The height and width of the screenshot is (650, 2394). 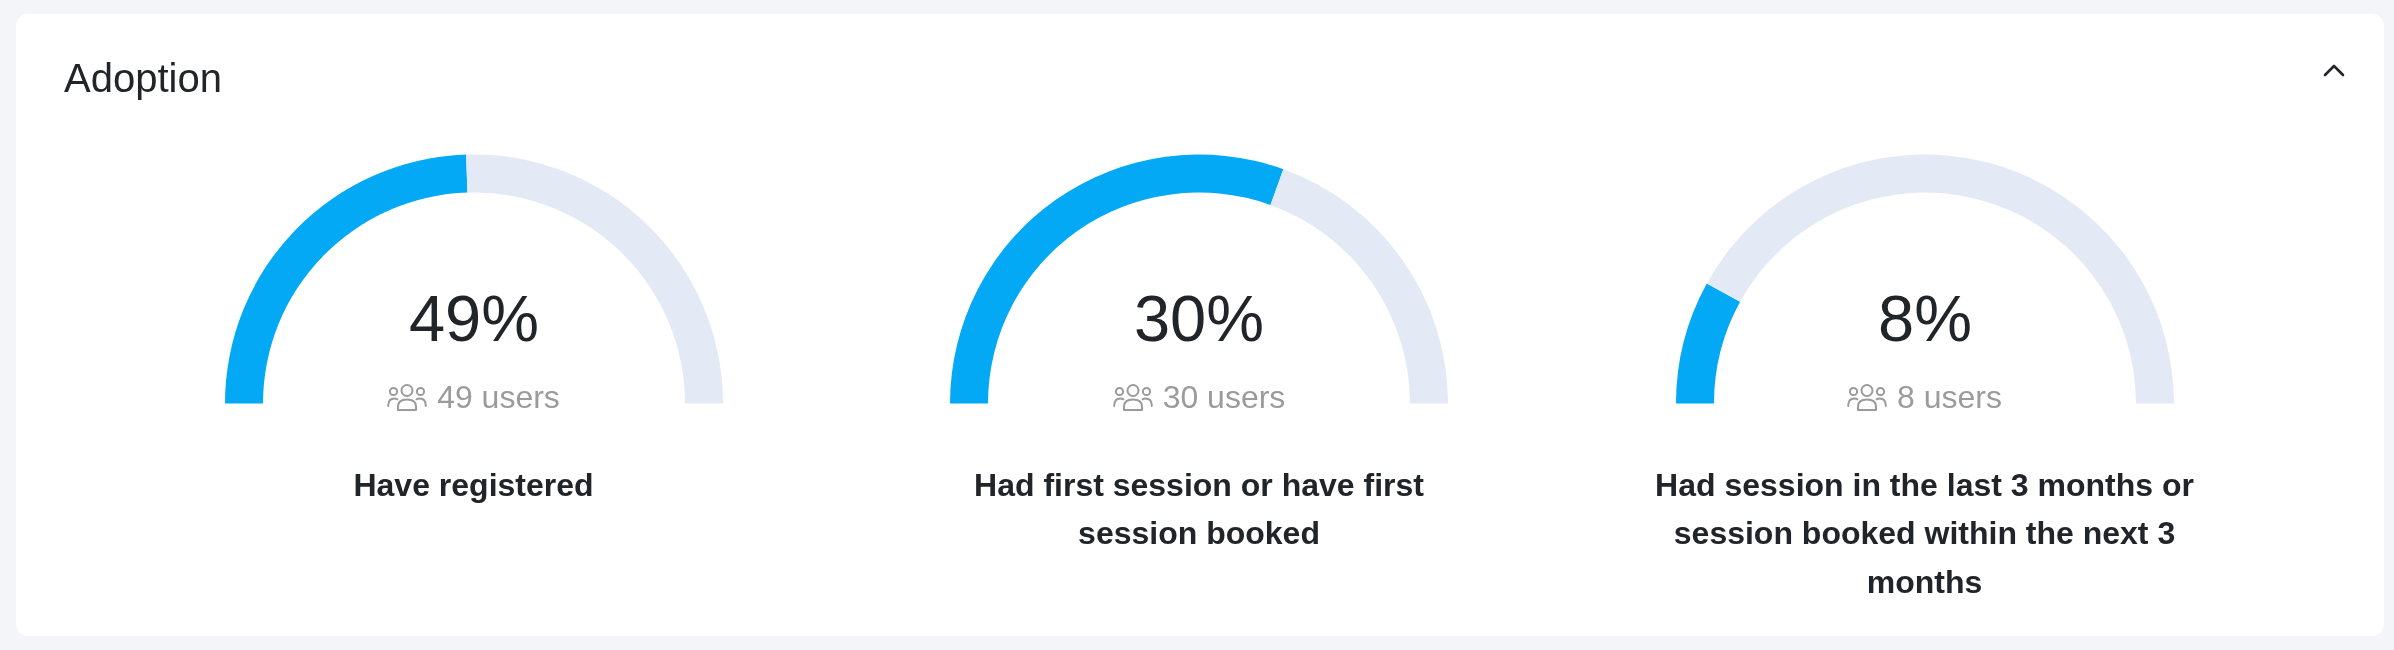 I want to click on text: Had first session or have first session booked, so click(x=1199, y=509).